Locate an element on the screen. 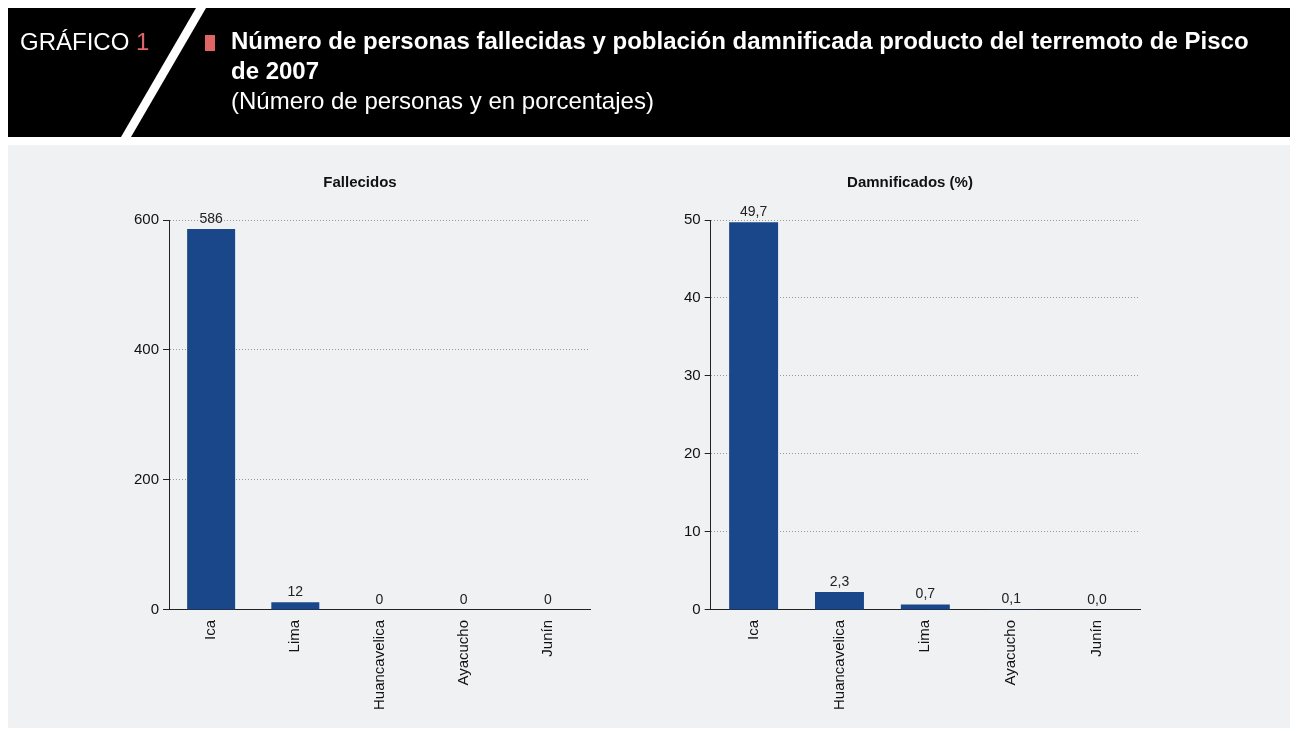  text: GRÁFICO 1 is located at coordinates (85, 41).